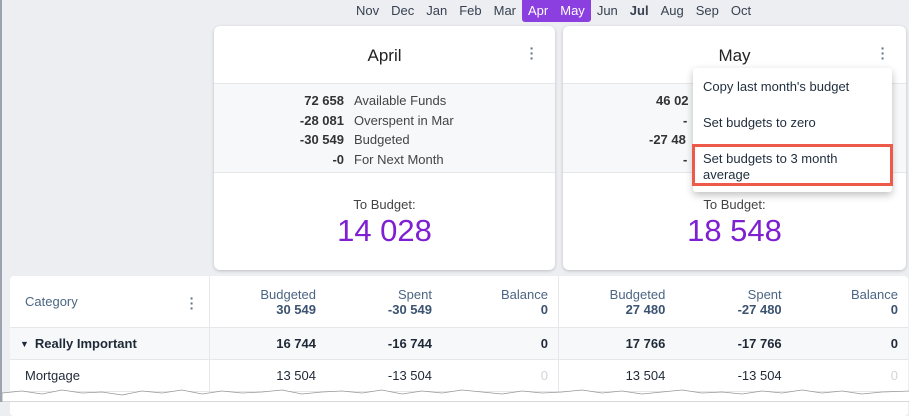 This screenshot has width=909, height=416. Describe the element at coordinates (572, 11) in the screenshot. I see `month-may: May` at that location.